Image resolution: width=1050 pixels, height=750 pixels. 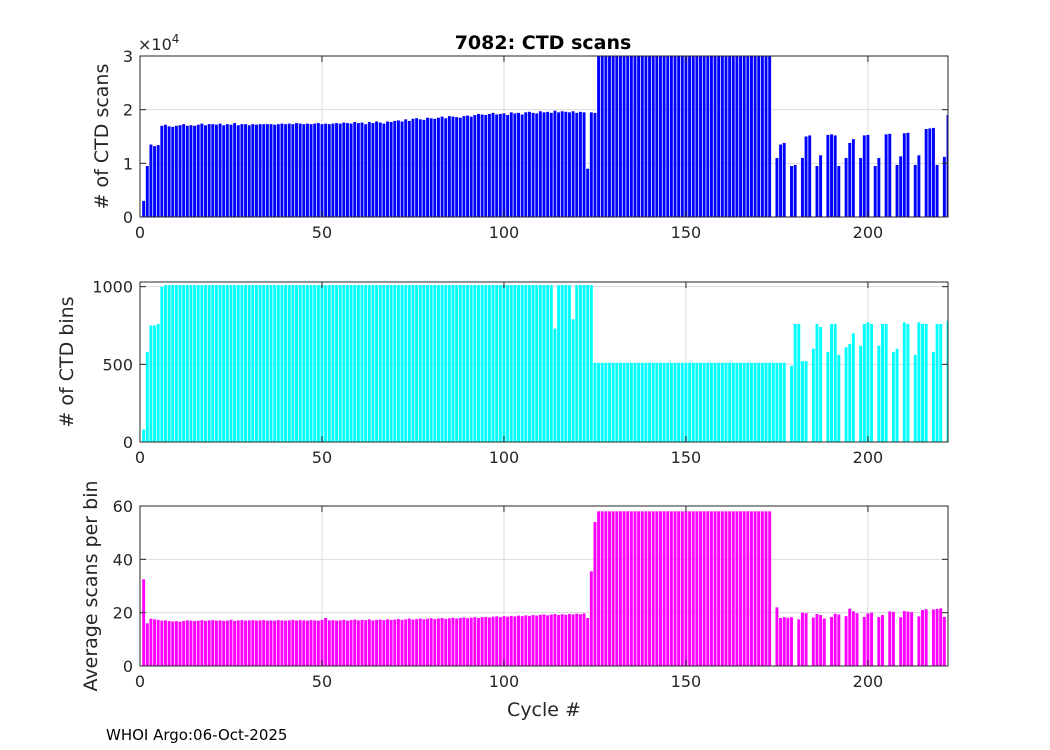 I want to click on x-tick-label: 50, so click(x=322, y=457).